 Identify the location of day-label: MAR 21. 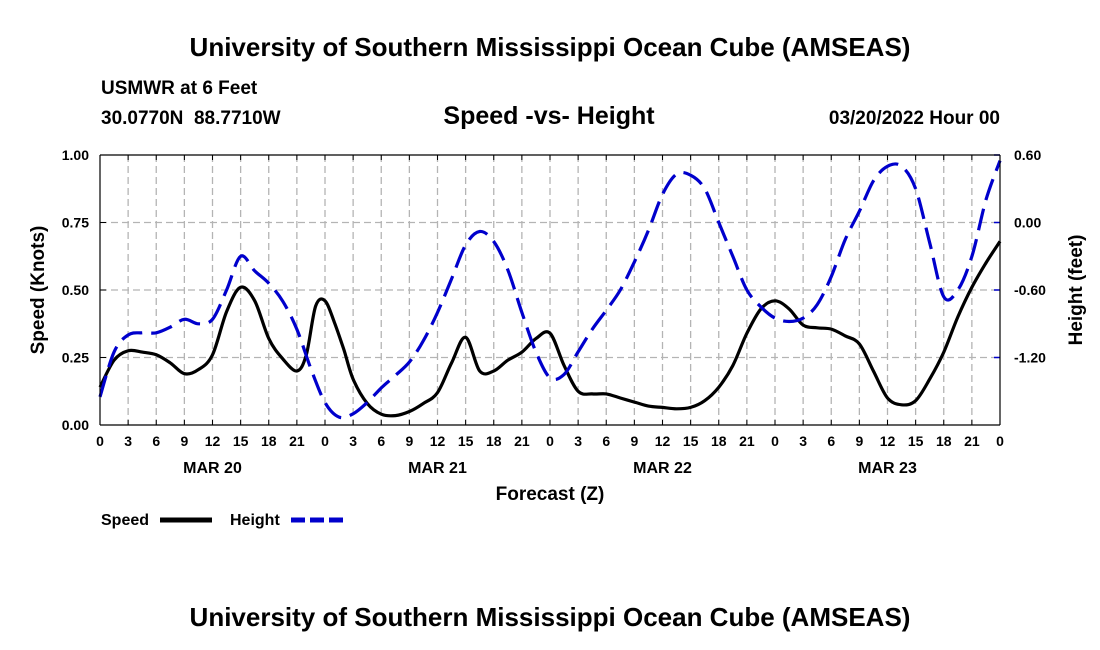
(437, 468).